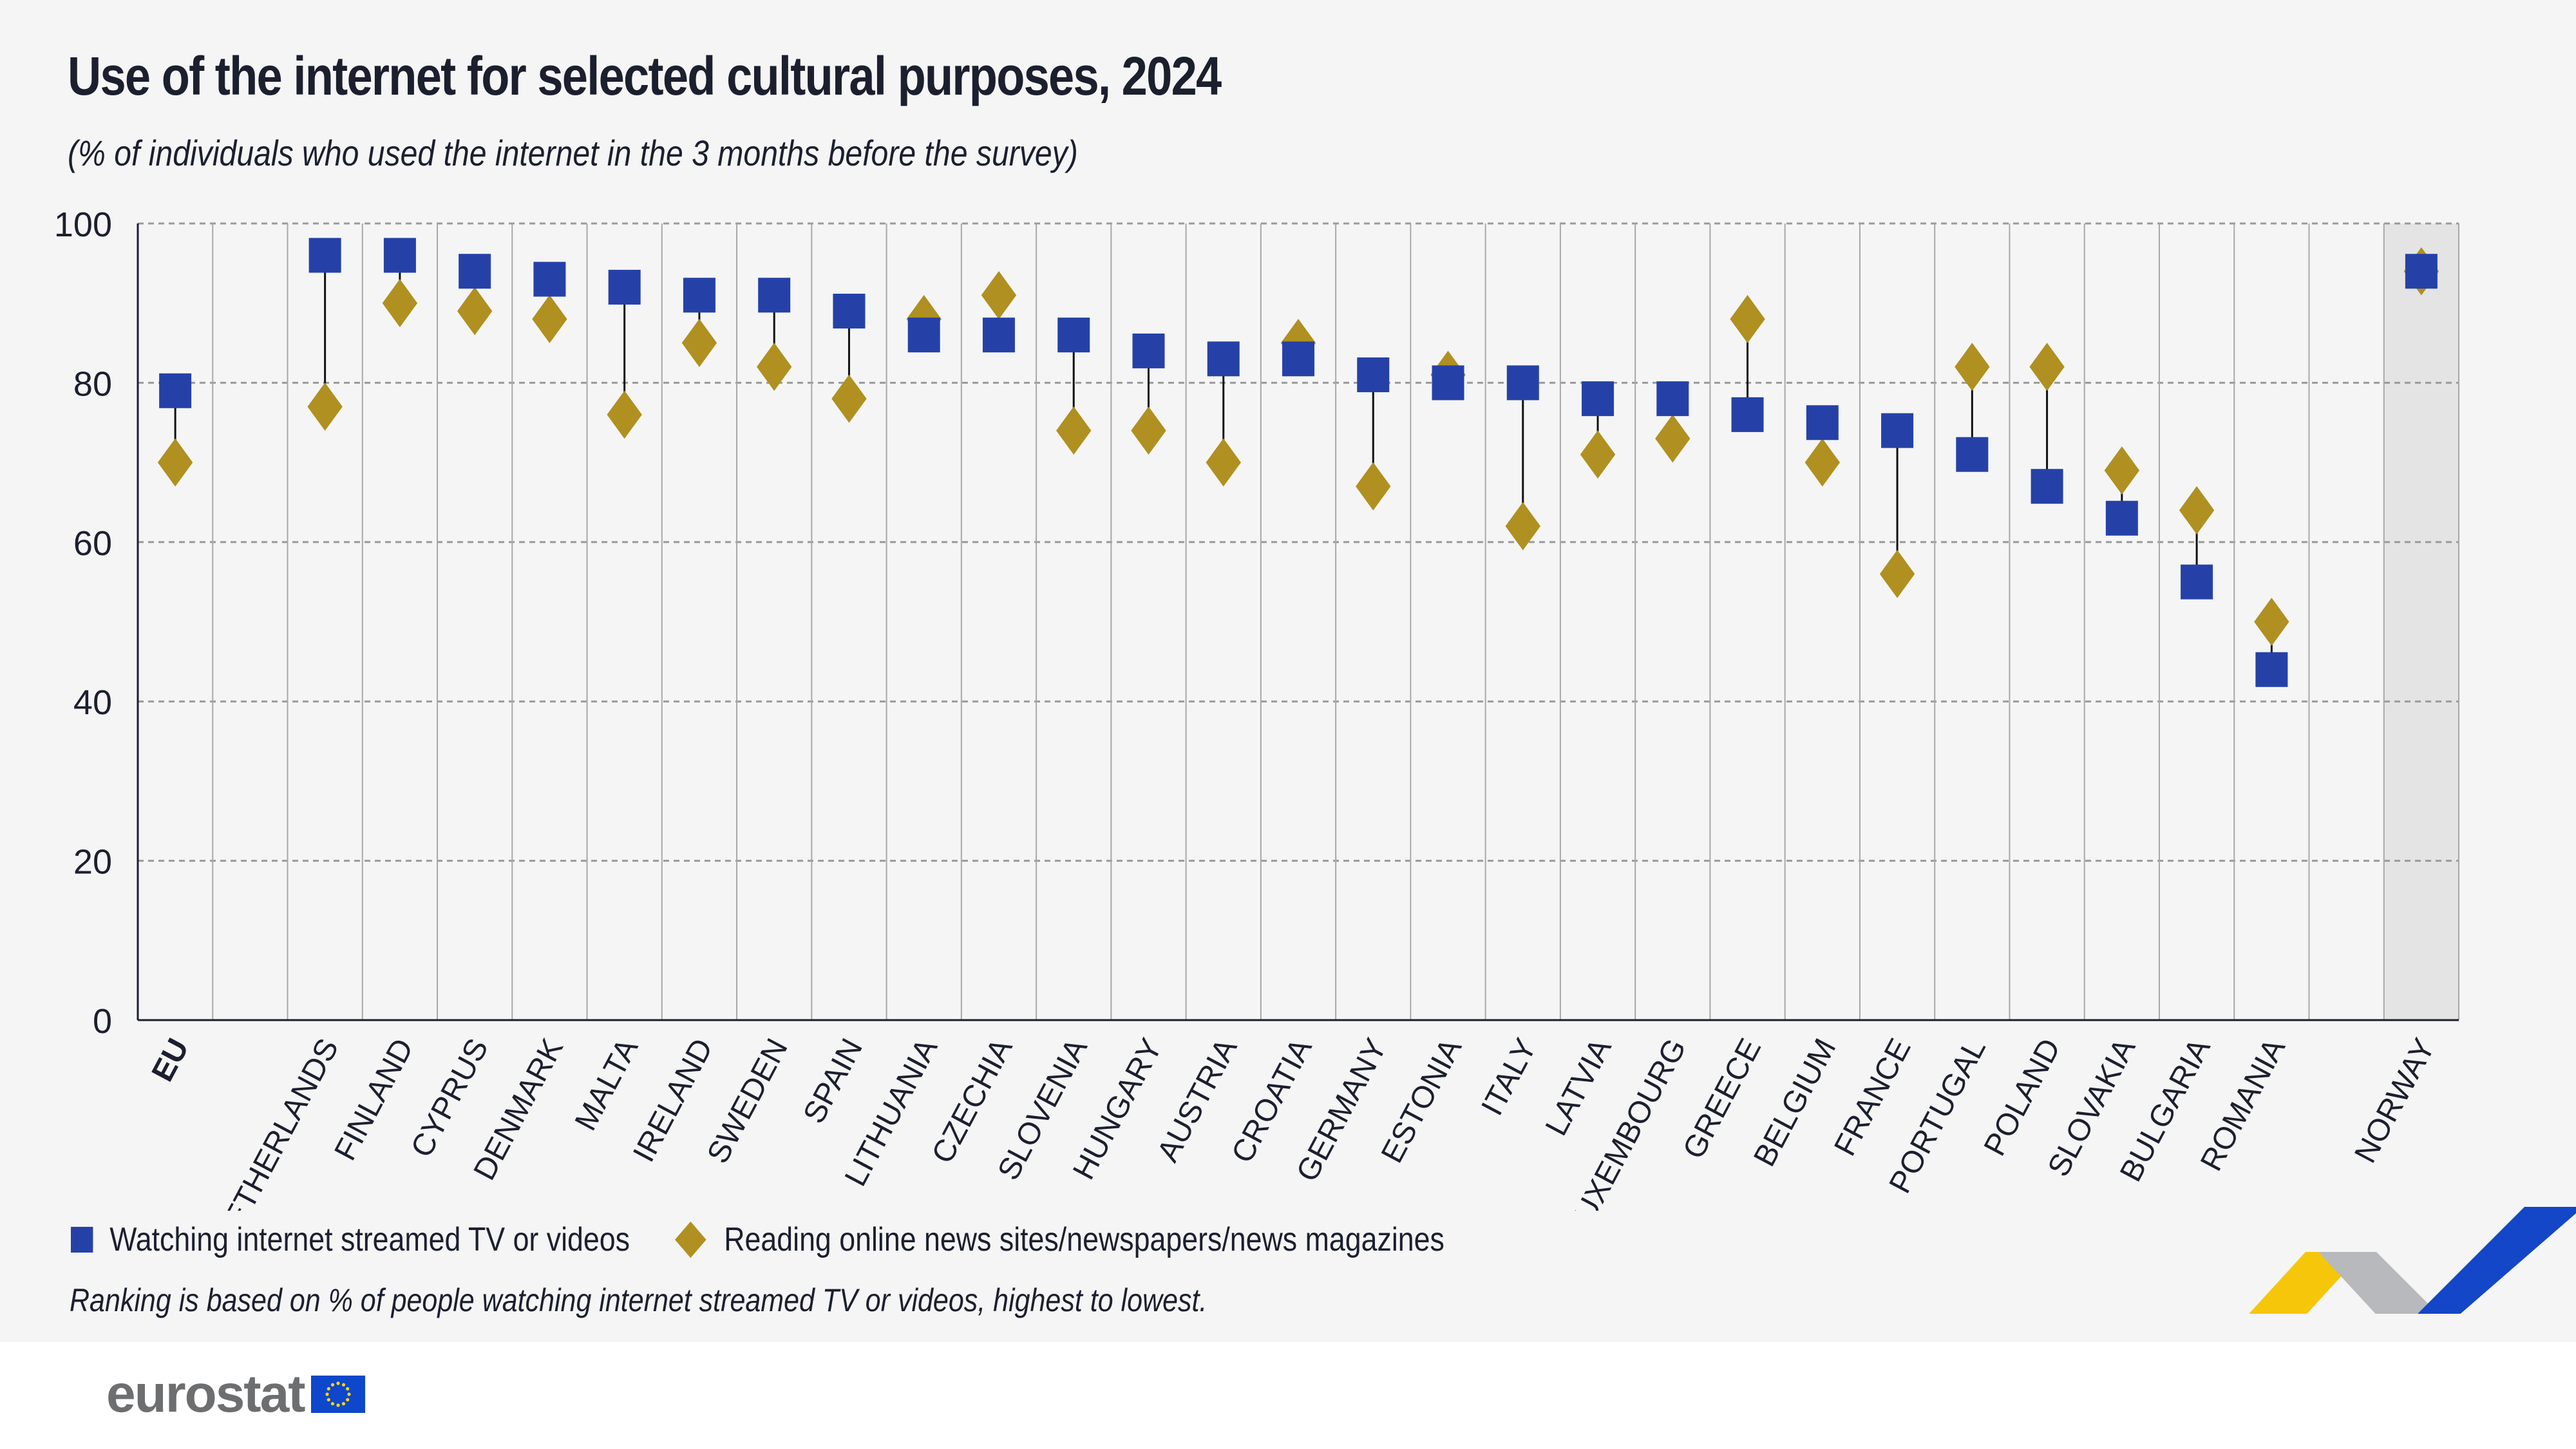 The height and width of the screenshot is (1449, 2576). I want to click on eu-flag-icon, so click(337, 1395).